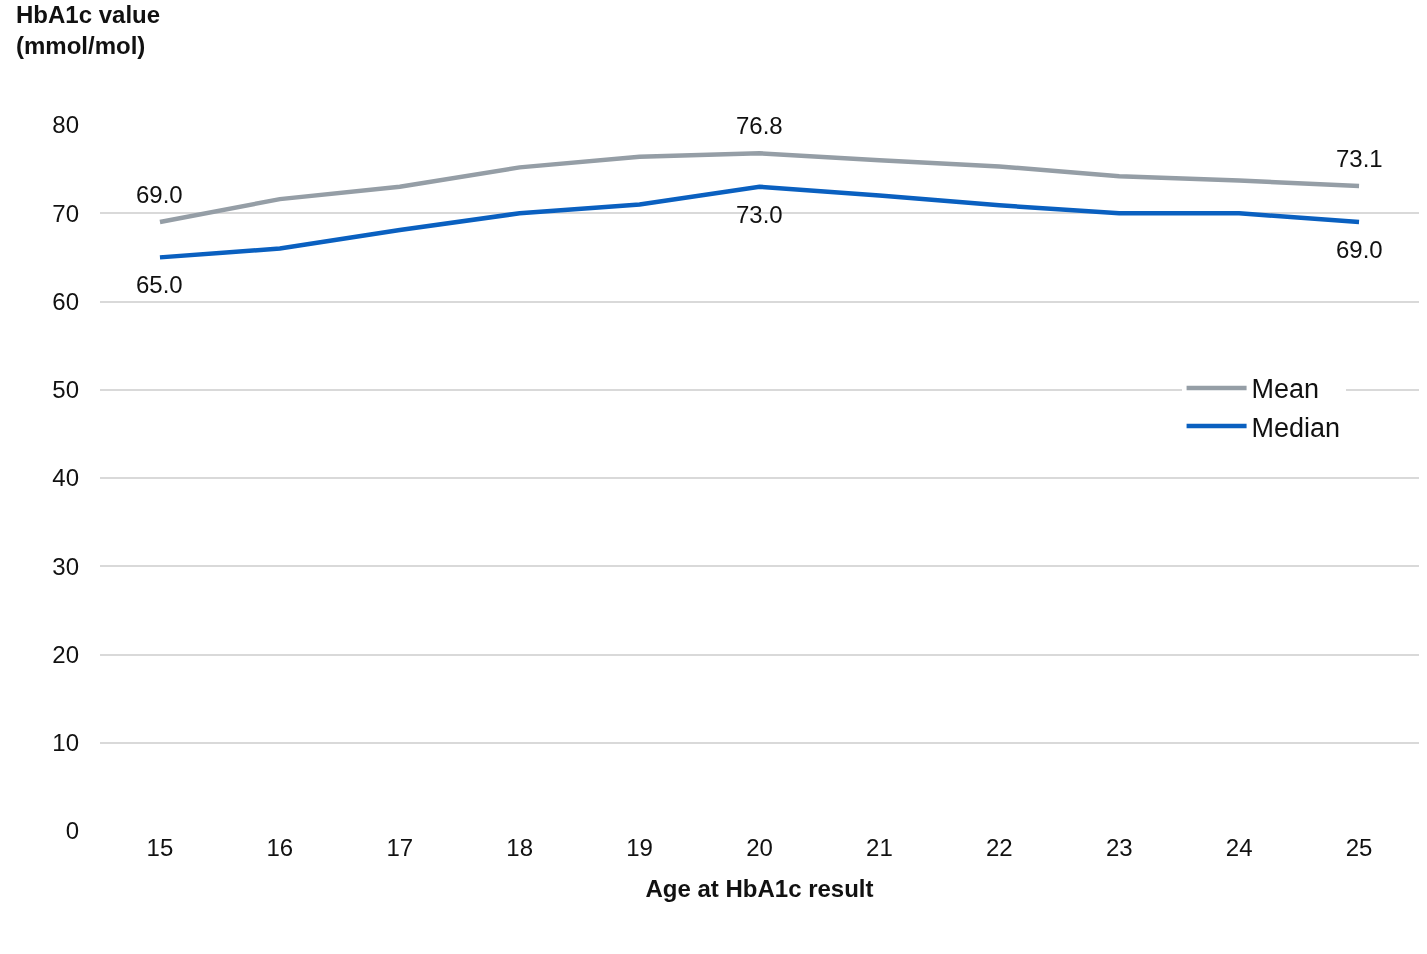 This screenshot has height=954, width=1427. Describe the element at coordinates (65, 125) in the screenshot. I see `y-tick-label: 80` at that location.